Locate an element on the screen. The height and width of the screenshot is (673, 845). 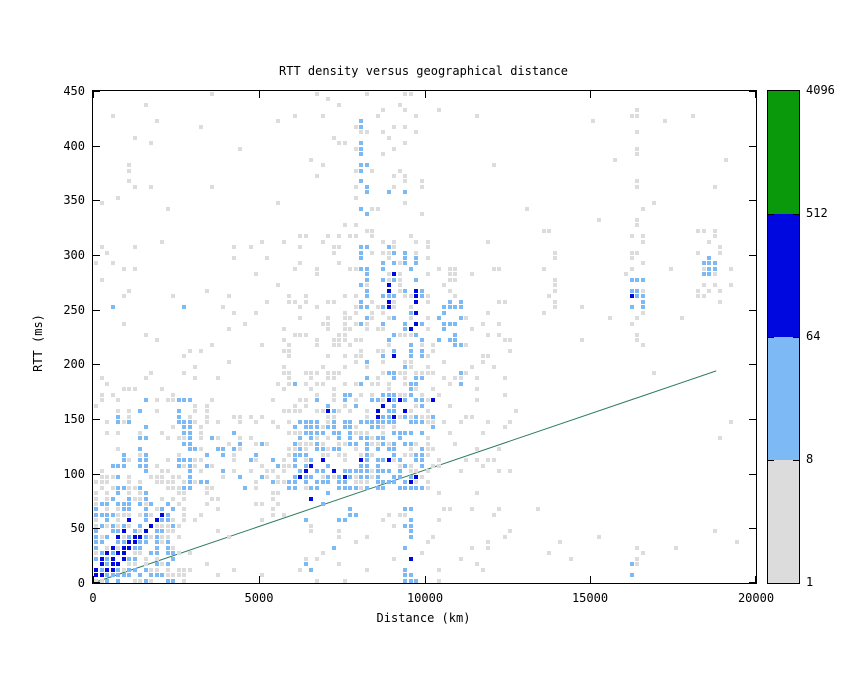
x-tick-label: 5000 is located at coordinates (259, 598).